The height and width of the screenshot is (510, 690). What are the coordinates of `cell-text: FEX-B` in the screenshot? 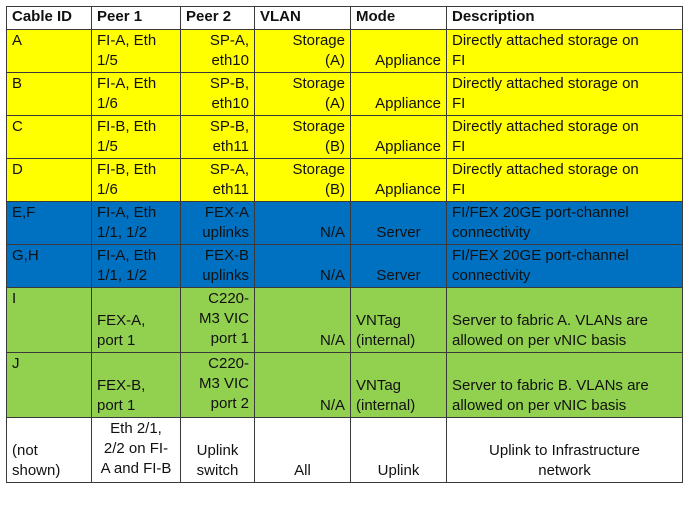 It's located at (226, 255).